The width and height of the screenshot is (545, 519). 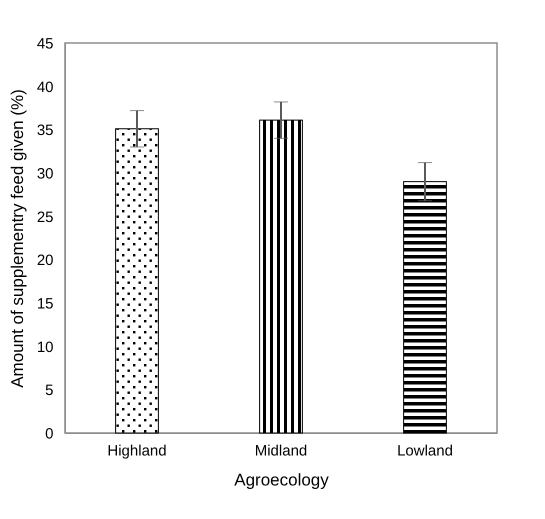 What do you see at coordinates (45, 261) in the screenshot?
I see `y-tick-label: 20` at bounding box center [45, 261].